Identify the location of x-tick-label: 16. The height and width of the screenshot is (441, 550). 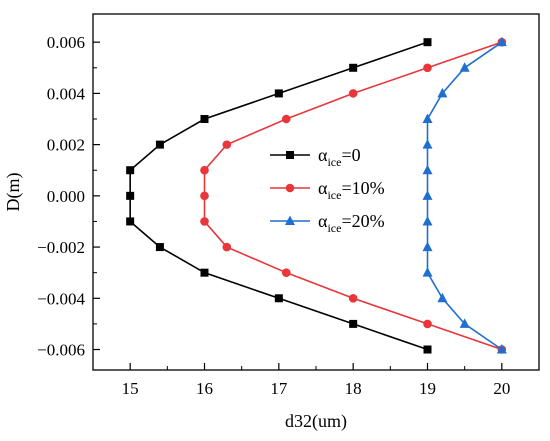
(204, 388).